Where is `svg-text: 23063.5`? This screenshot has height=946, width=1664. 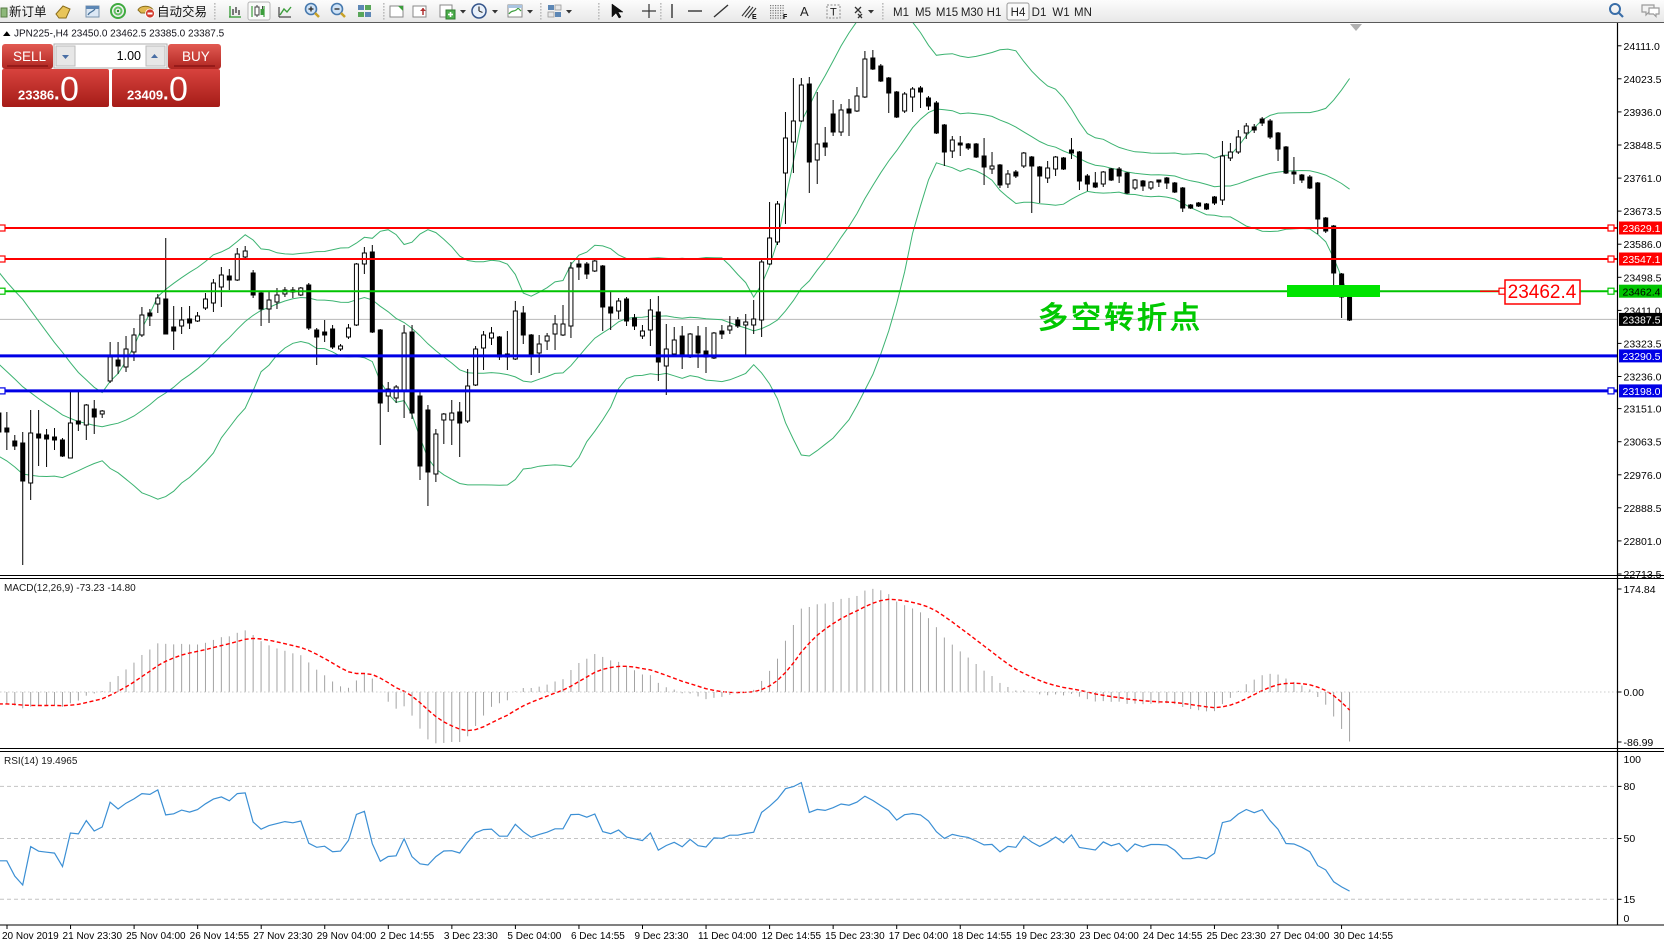
svg-text: 23063.5 is located at coordinates (1643, 443).